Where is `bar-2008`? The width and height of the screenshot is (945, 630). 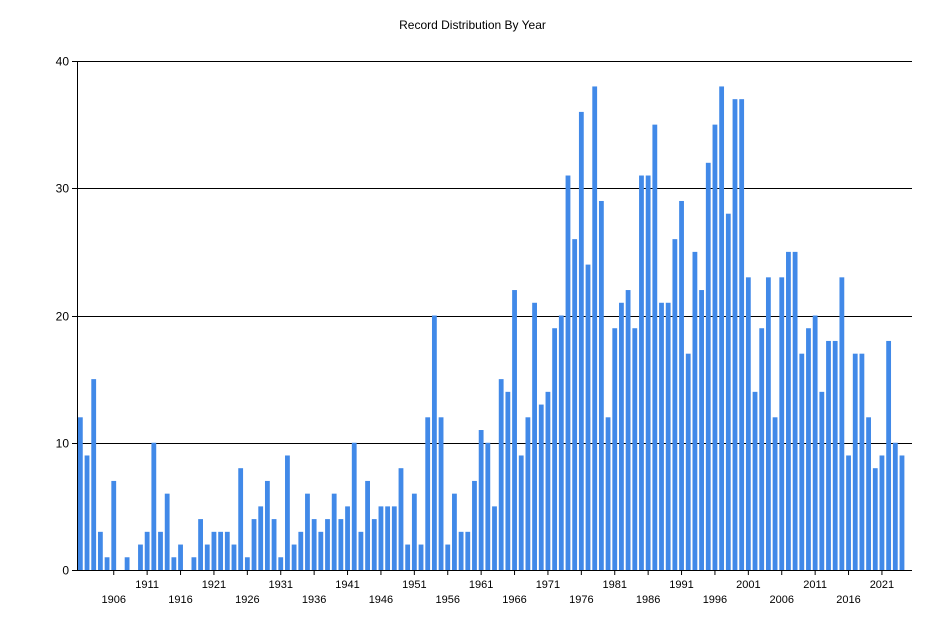 bar-2008 is located at coordinates (795, 411).